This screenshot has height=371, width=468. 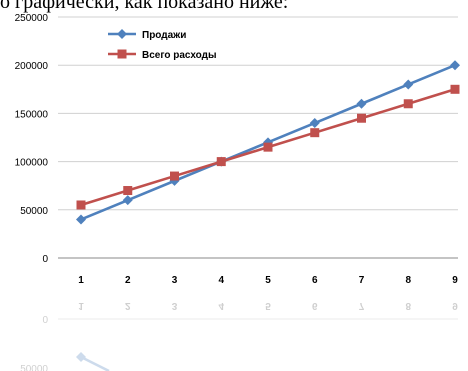 What do you see at coordinates (45, 259) in the screenshot?
I see `y-tick-label: 0` at bounding box center [45, 259].